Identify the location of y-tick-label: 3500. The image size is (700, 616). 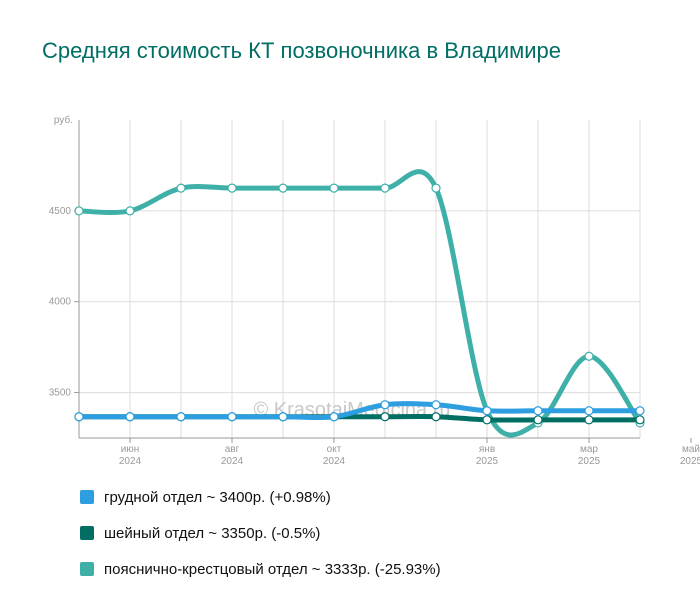
(60, 393).